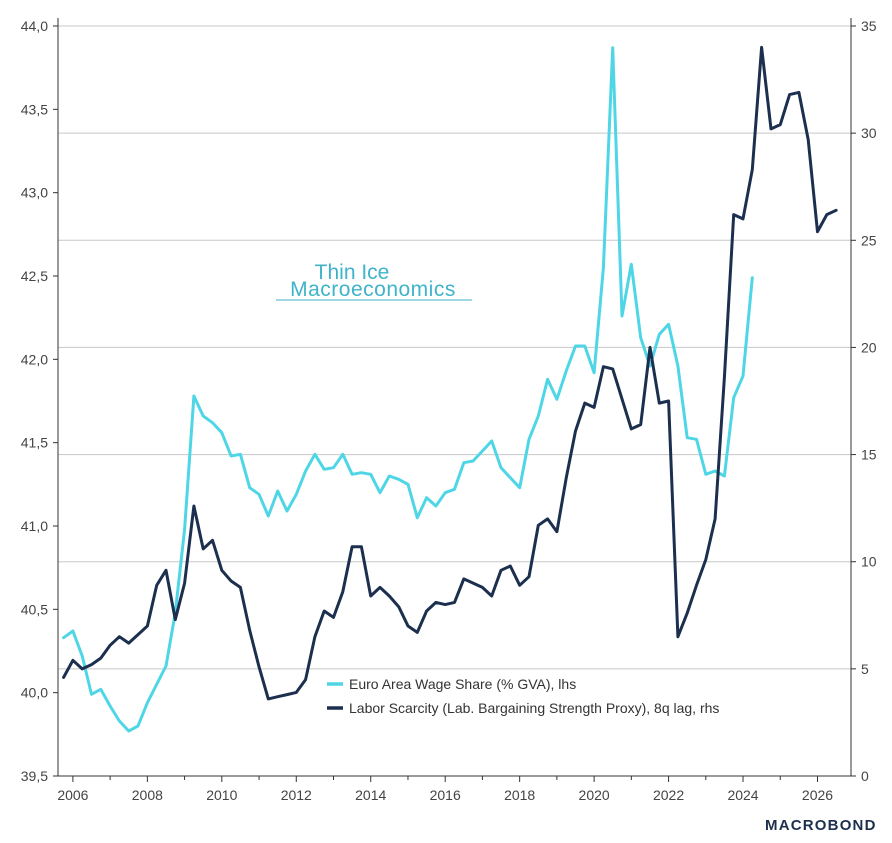 This screenshot has height=843, width=892. I want to click on left-tick-label: 40,0, so click(34, 693).